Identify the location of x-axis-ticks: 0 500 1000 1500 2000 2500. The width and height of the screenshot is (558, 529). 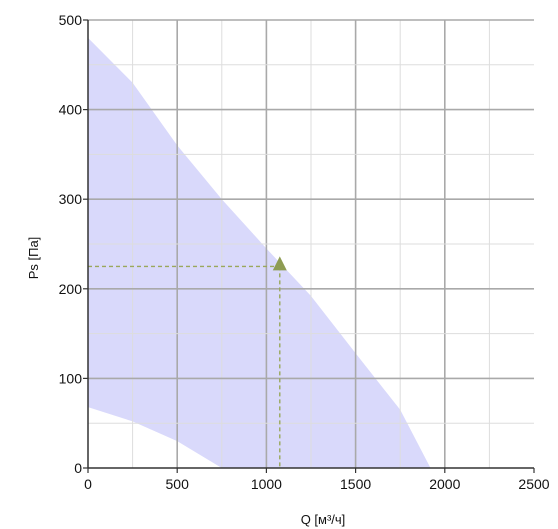
(317, 480).